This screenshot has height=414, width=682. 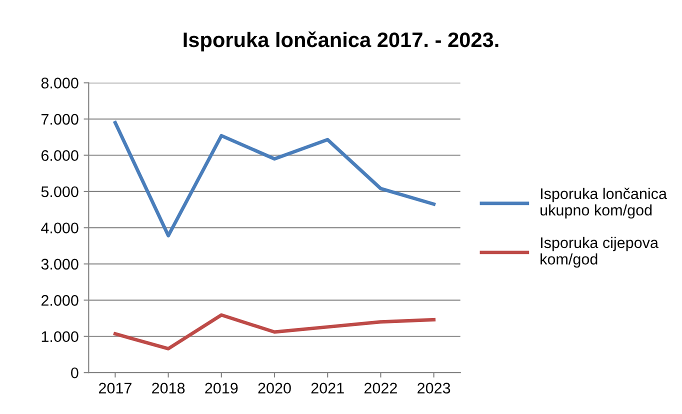 What do you see at coordinates (60, 336) in the screenshot?
I see `y-tick-label: 1.000` at bounding box center [60, 336].